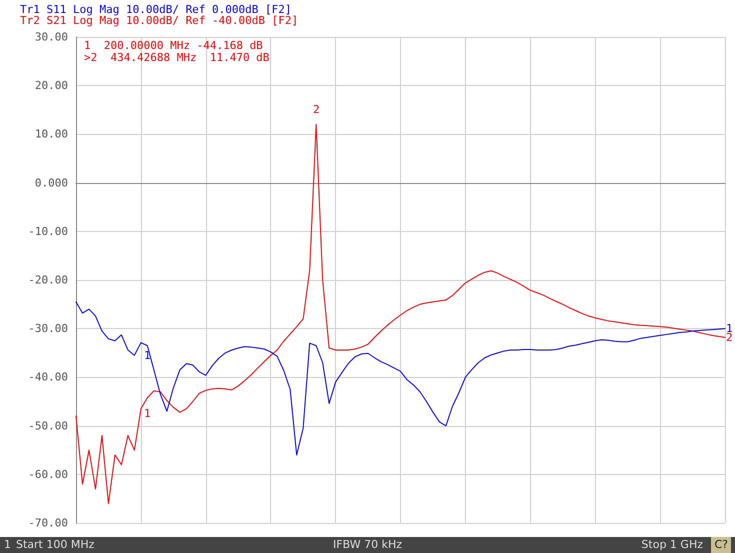 Image resolution: width=735 pixels, height=553 pixels. What do you see at coordinates (48, 377) in the screenshot?
I see `y-tick-label: -40.00` at bounding box center [48, 377].